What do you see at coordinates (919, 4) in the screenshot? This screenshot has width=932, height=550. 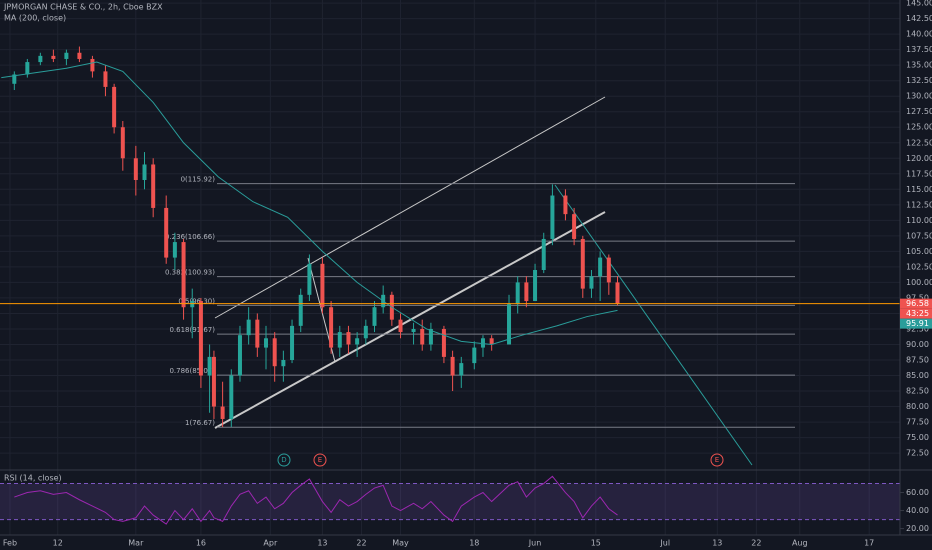 I see `y-tick-label: 145.00` at bounding box center [919, 4].